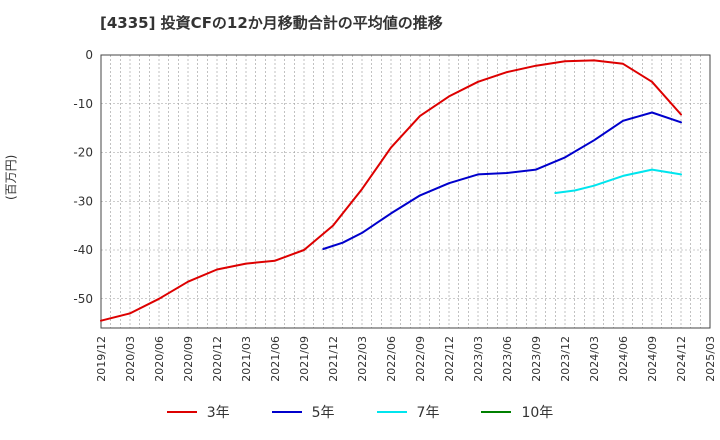 The height and width of the screenshot is (440, 720). What do you see at coordinates (478, 359) in the screenshot?
I see `x-tick-label: 2023/03` at bounding box center [478, 359].